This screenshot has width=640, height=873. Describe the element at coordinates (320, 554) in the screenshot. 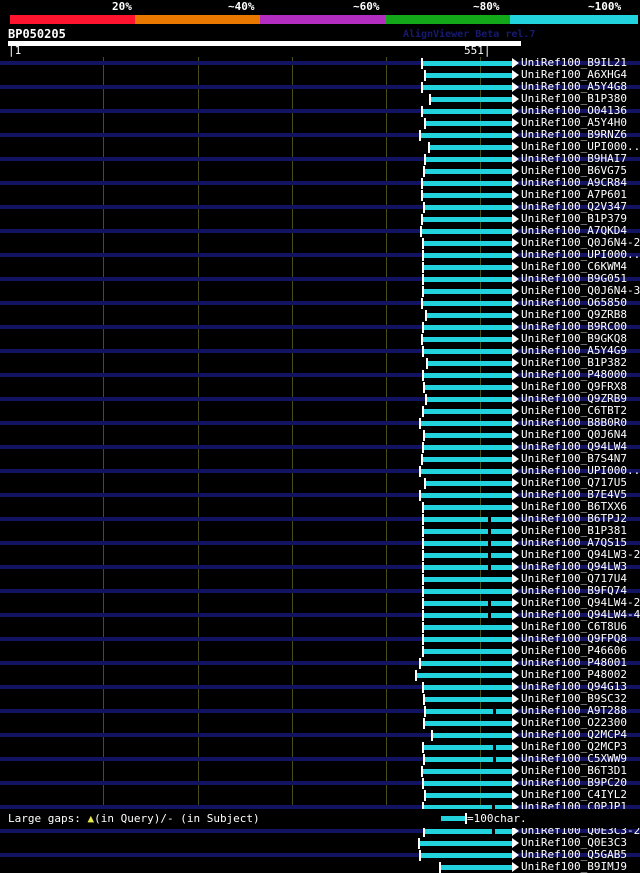

I see `alignment-row: UniRef100_Q94LW3-2` at that location.